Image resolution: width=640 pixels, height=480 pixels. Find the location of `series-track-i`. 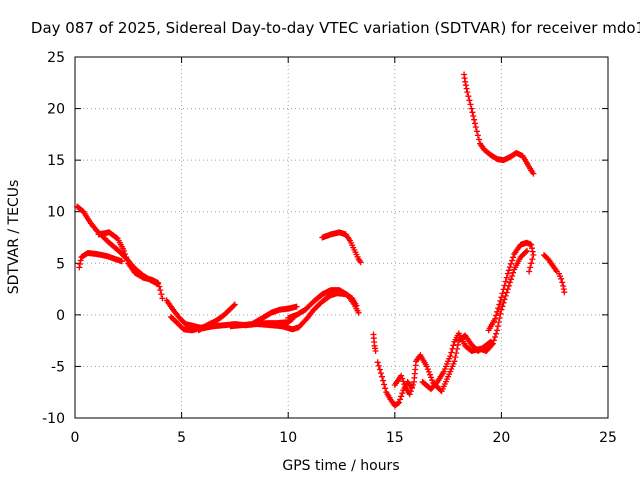

series-track-i is located at coordinates (323, 304).